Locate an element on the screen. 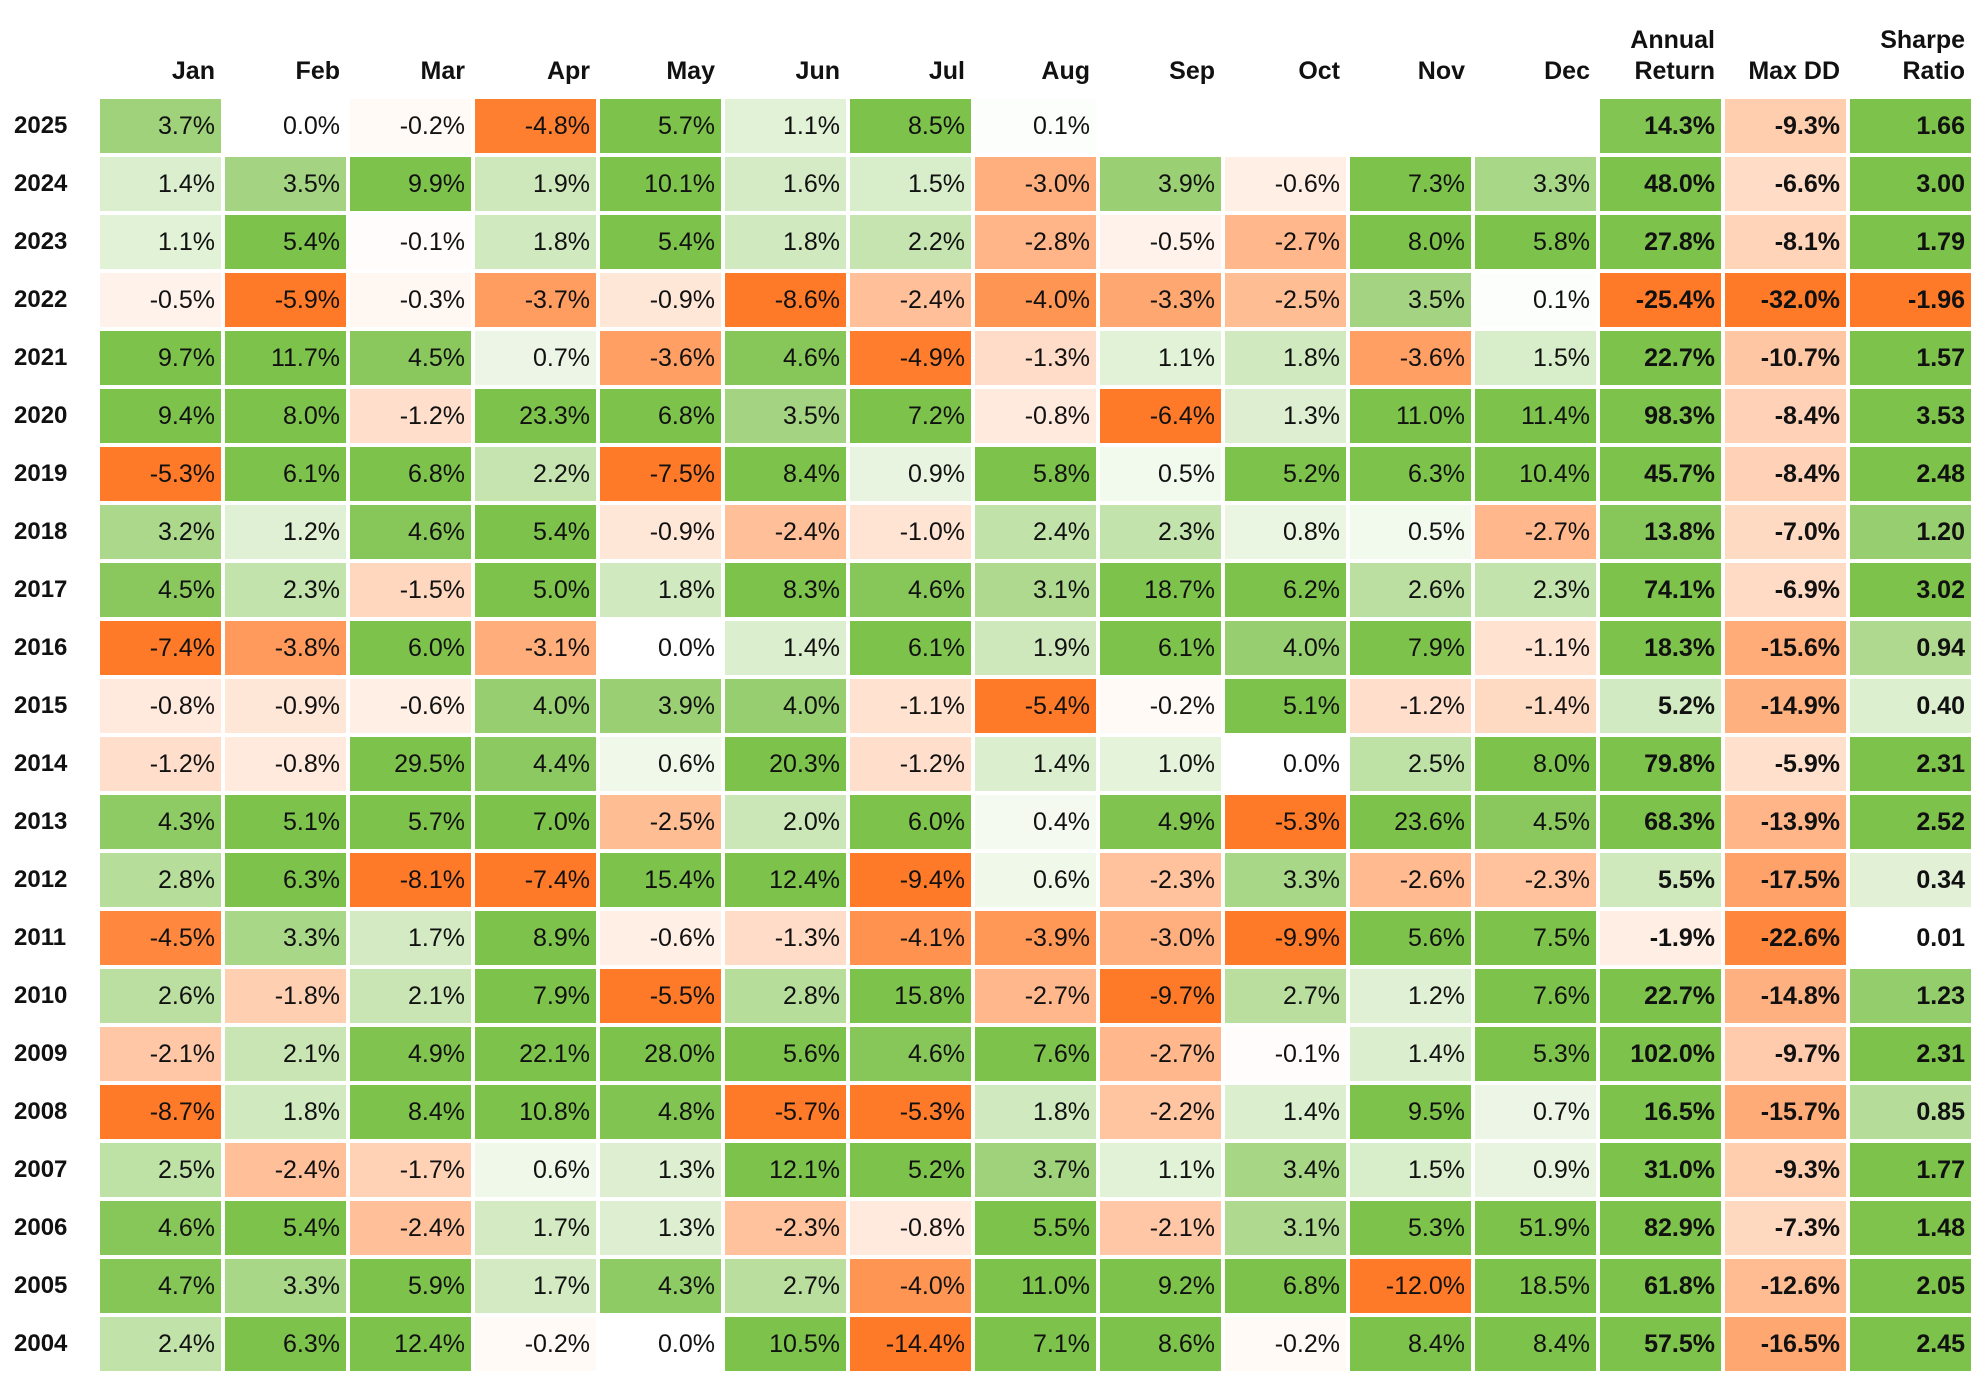 This screenshot has height=1378, width=1974. table-cell: 0.01 is located at coordinates (1910, 938).